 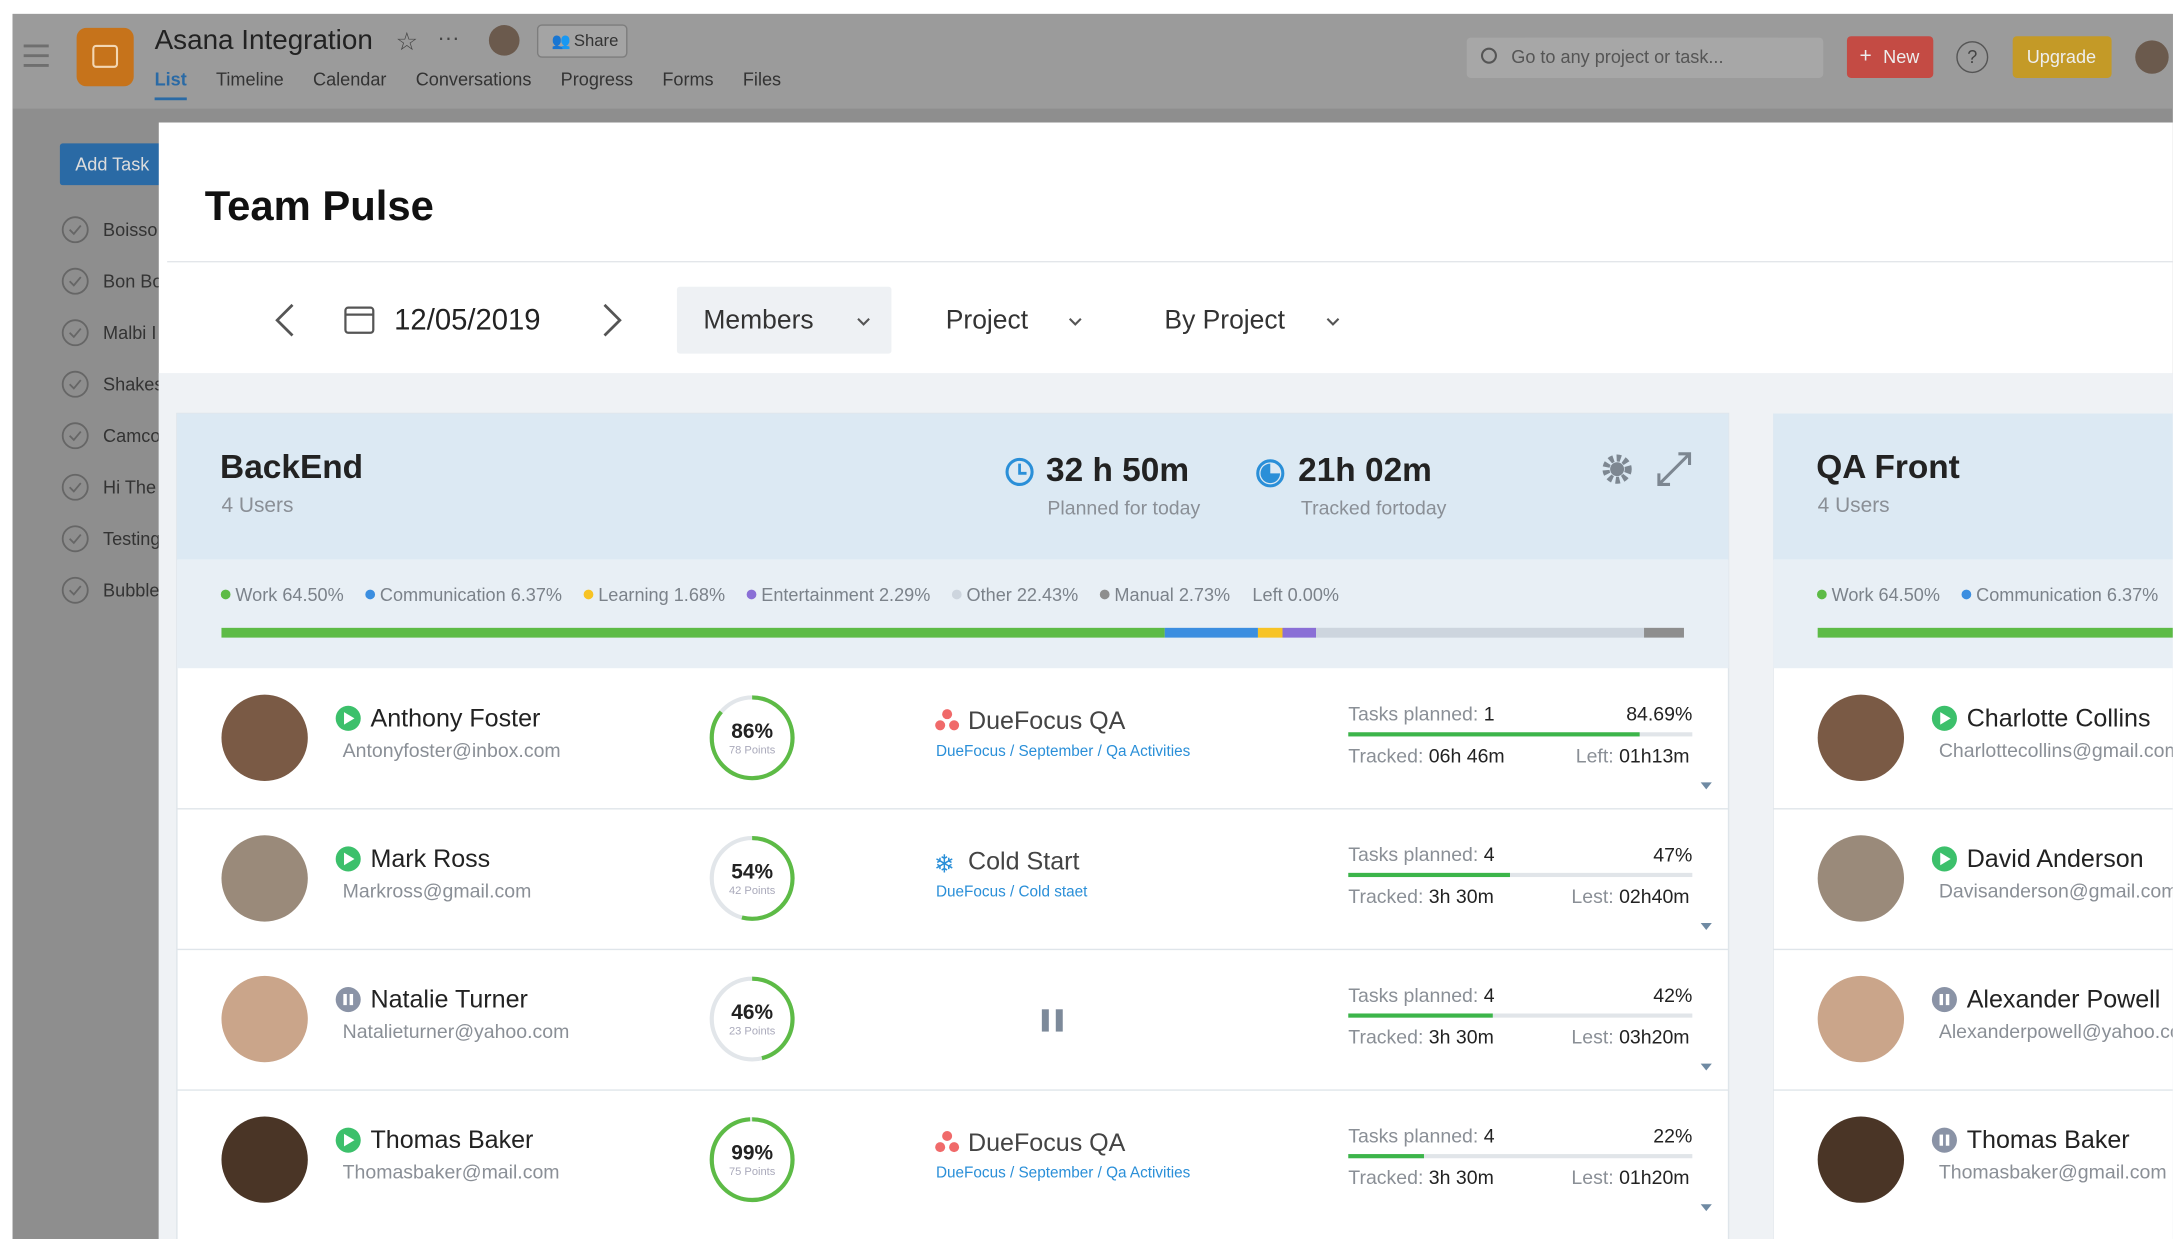 I want to click on upgrade-label: Upgrade, so click(x=2061, y=57).